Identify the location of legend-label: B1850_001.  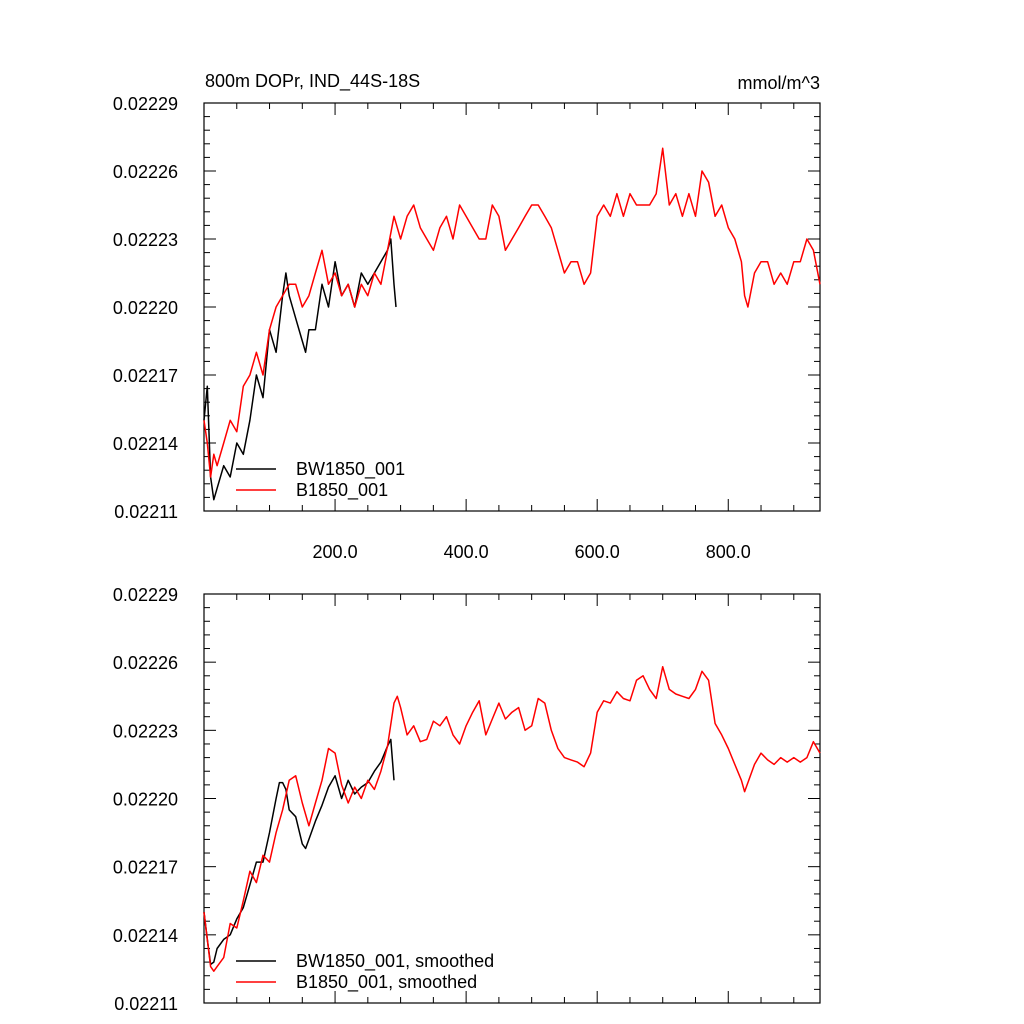
(342, 490).